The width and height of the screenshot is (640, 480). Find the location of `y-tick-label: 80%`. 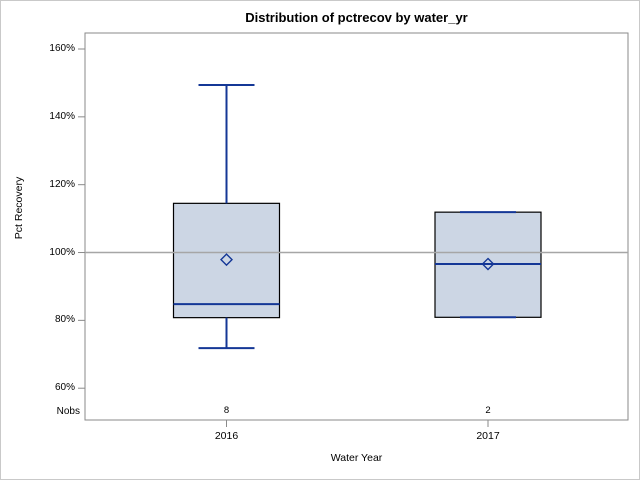

y-tick-label: 80% is located at coordinates (64, 320).